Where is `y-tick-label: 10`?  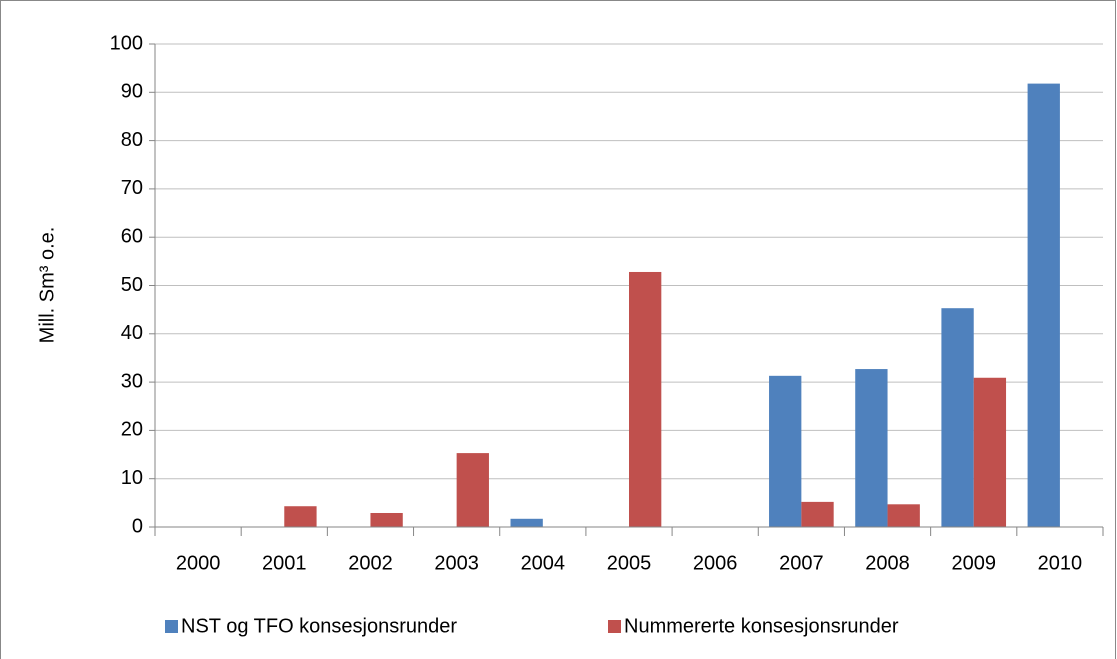
y-tick-label: 10 is located at coordinates (132, 478).